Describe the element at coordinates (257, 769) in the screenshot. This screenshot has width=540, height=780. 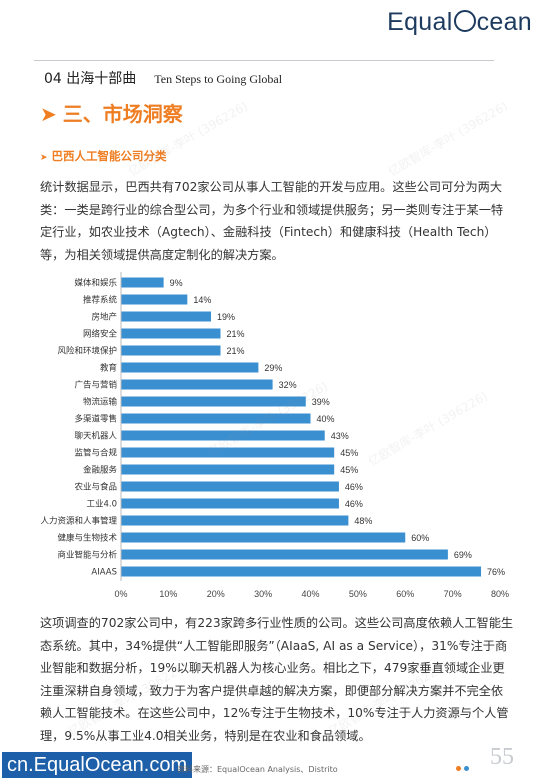
I see `source-note: 资料来源：EqualOcean Analysis、Distrito` at that location.